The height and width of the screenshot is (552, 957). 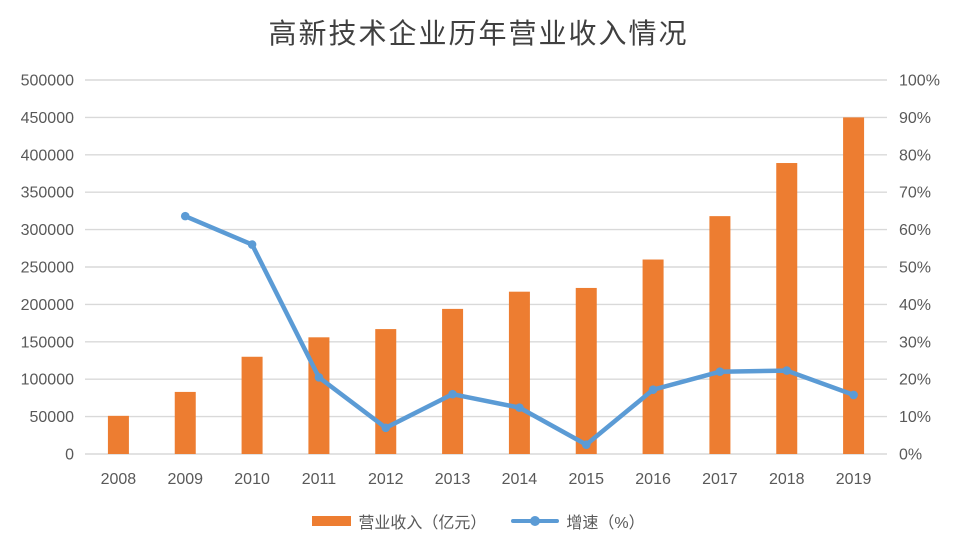 I want to click on left-axis-tick-label: 400000, so click(x=47, y=155).